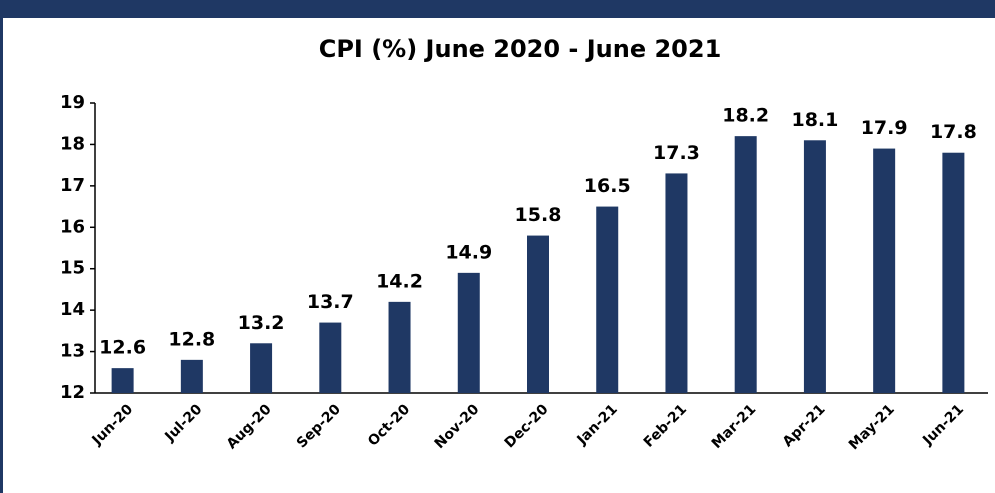 The image size is (995, 493). Describe the element at coordinates (72, 102) in the screenshot. I see `y-tick-label: 19` at that location.